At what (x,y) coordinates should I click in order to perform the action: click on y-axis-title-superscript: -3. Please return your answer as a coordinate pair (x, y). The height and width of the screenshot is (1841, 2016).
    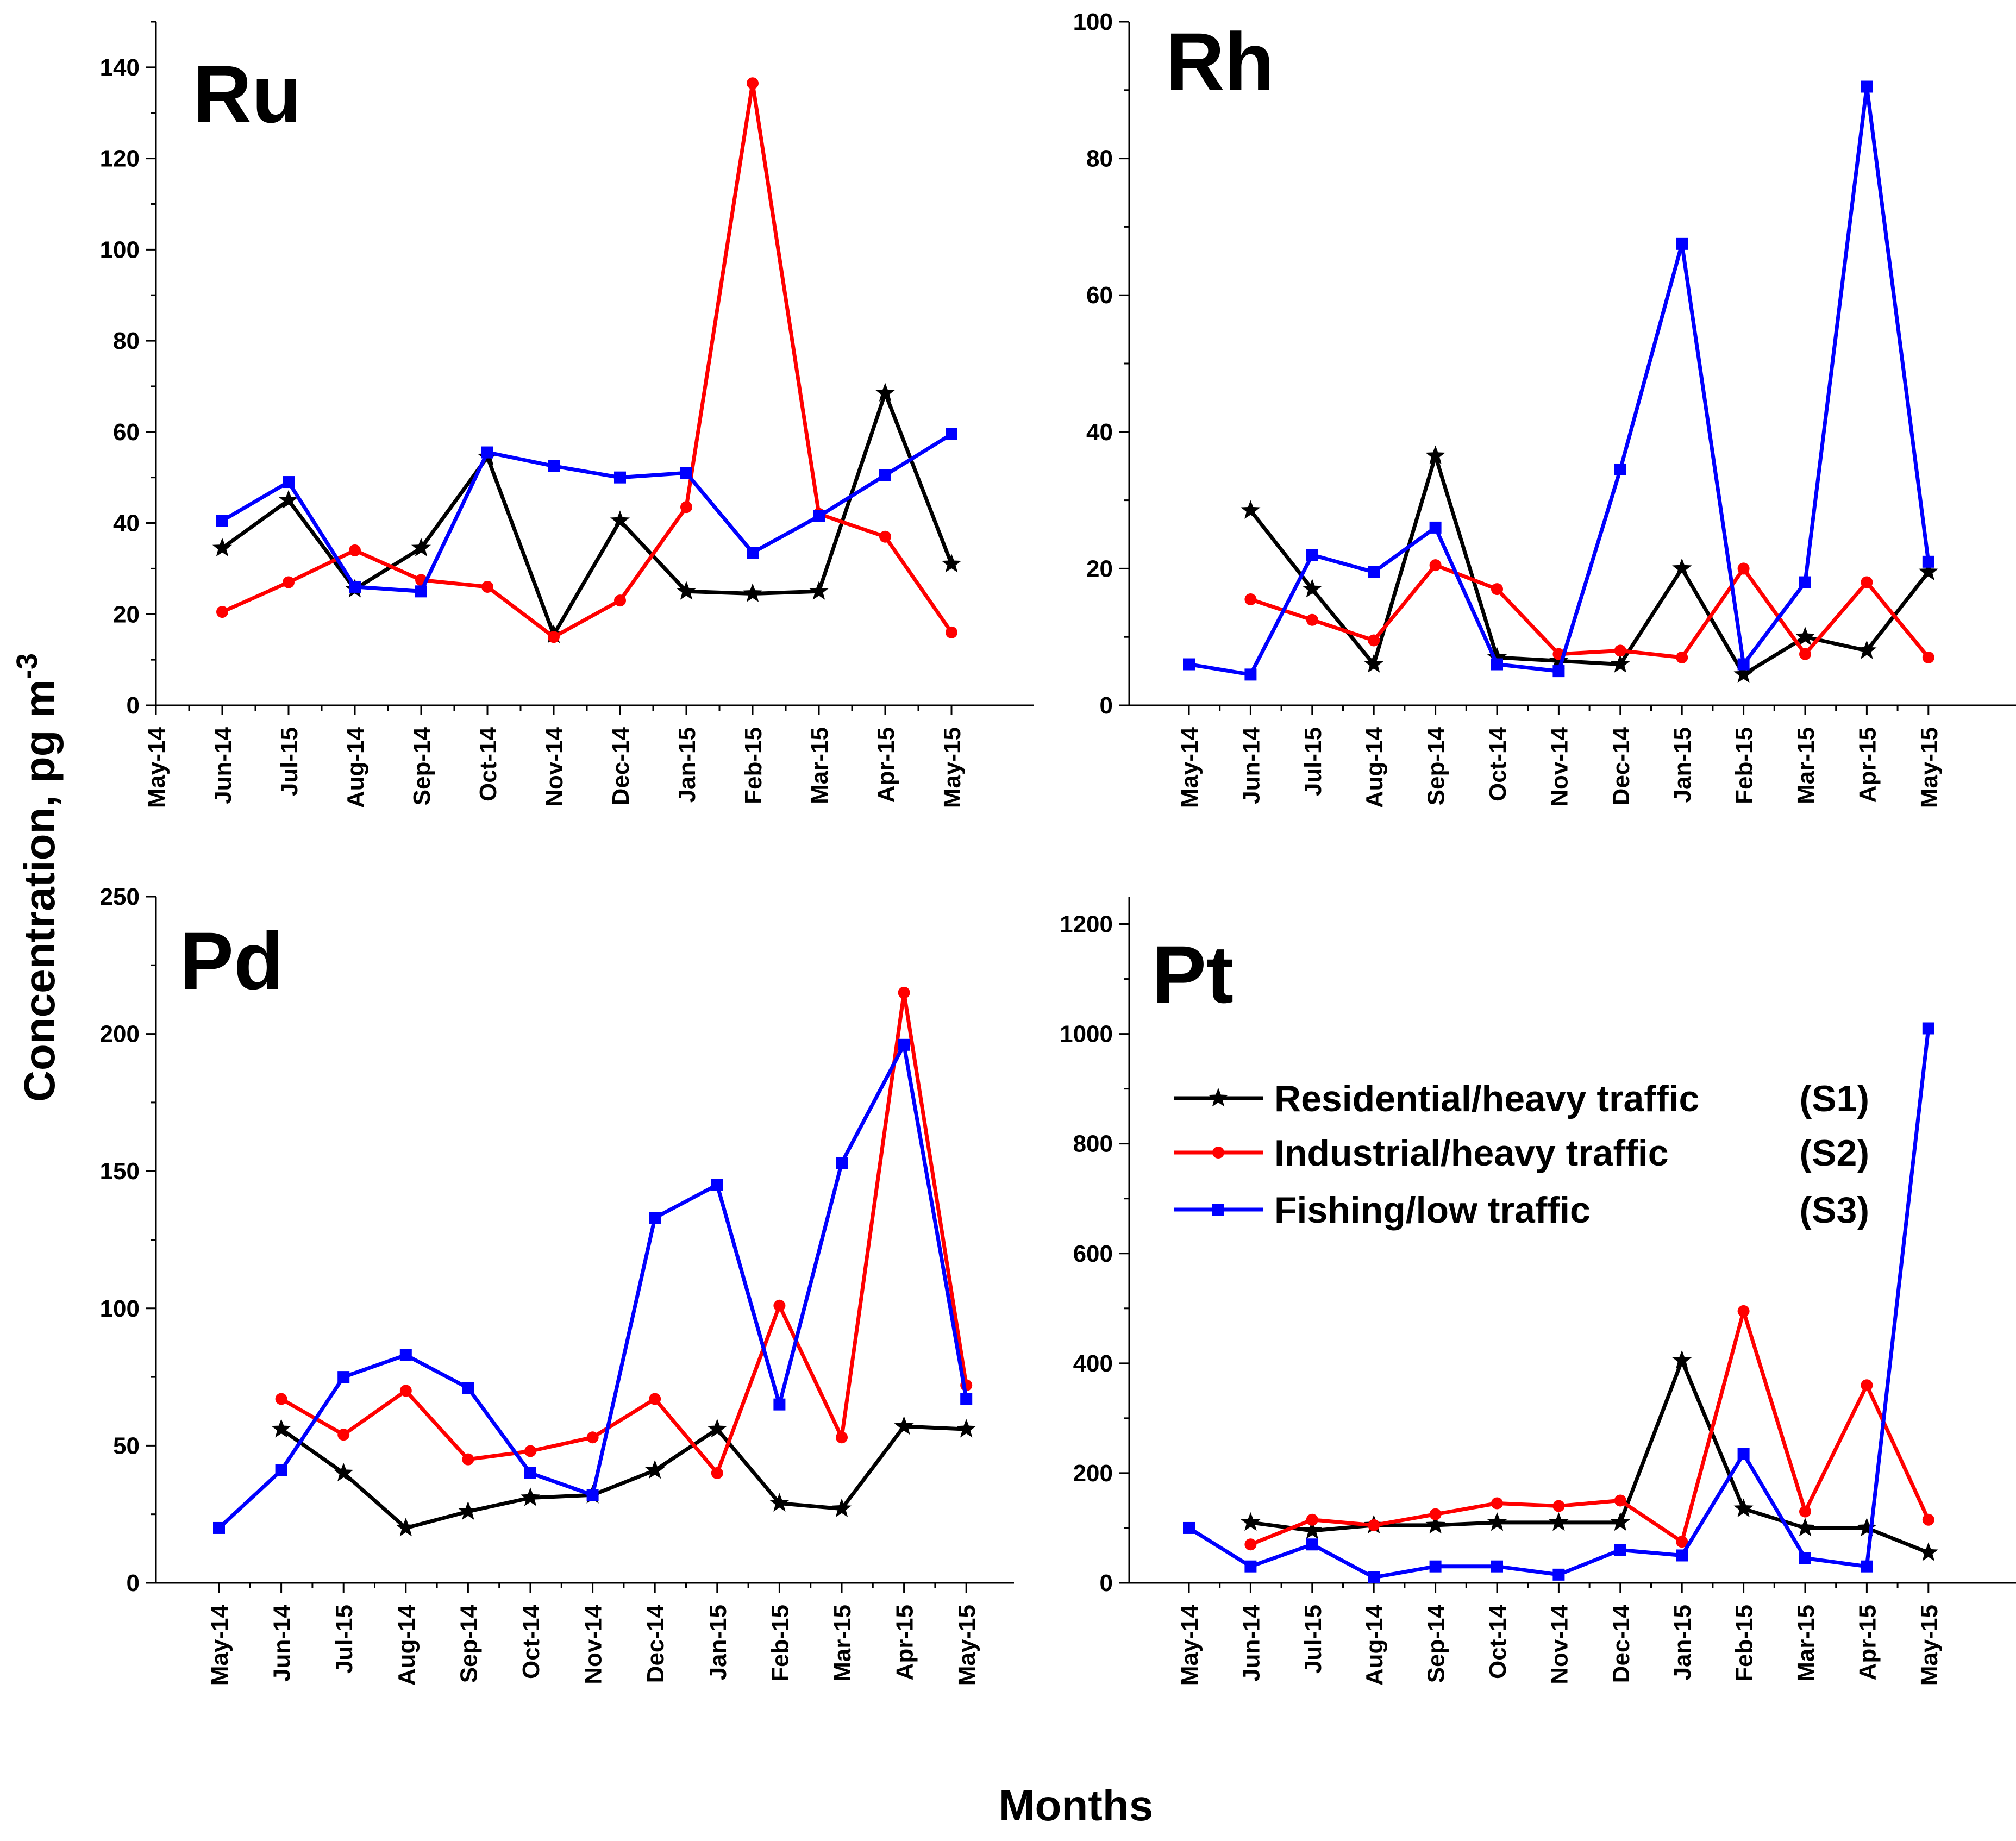
    Looking at the image, I should click on (27, 666).